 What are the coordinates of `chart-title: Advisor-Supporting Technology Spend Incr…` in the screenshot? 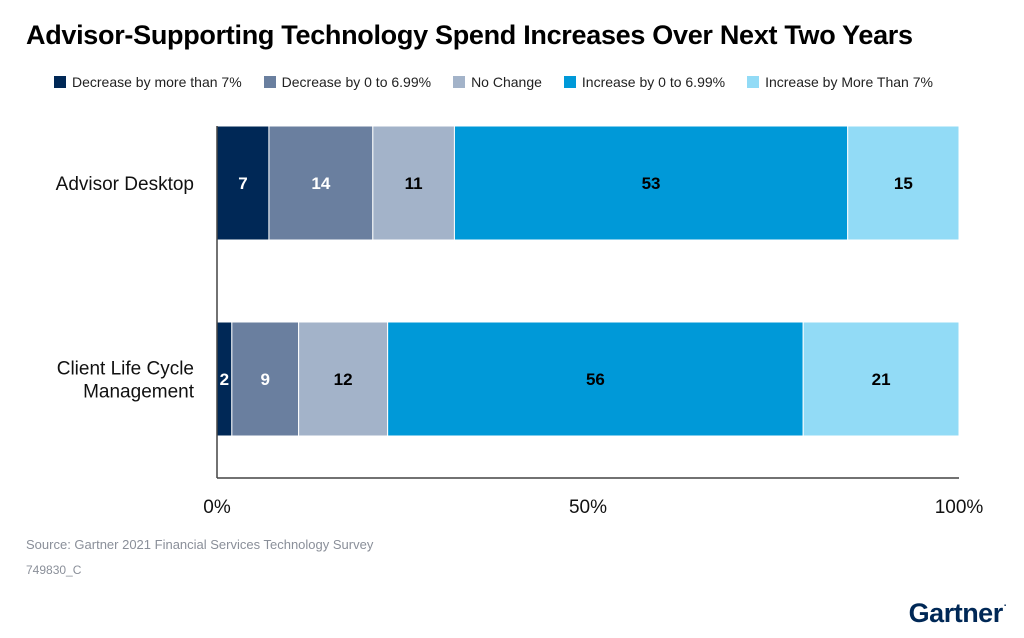 It's located at (469, 35).